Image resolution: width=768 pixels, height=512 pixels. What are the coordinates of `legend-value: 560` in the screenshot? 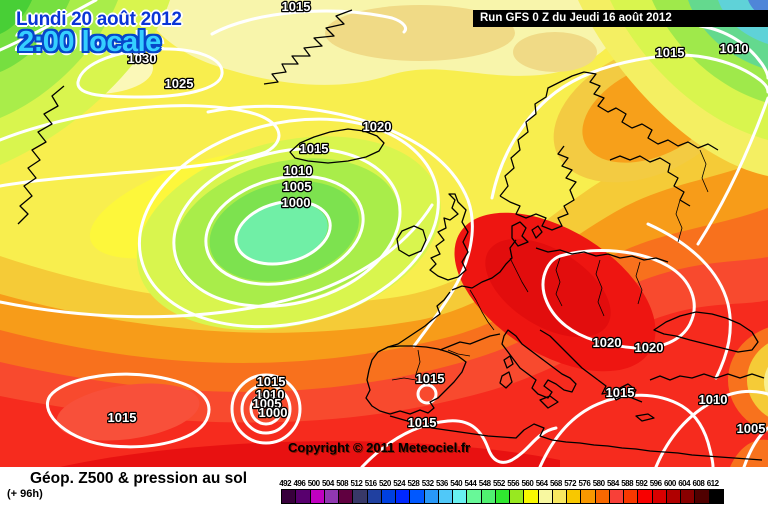 It's located at (527, 483).